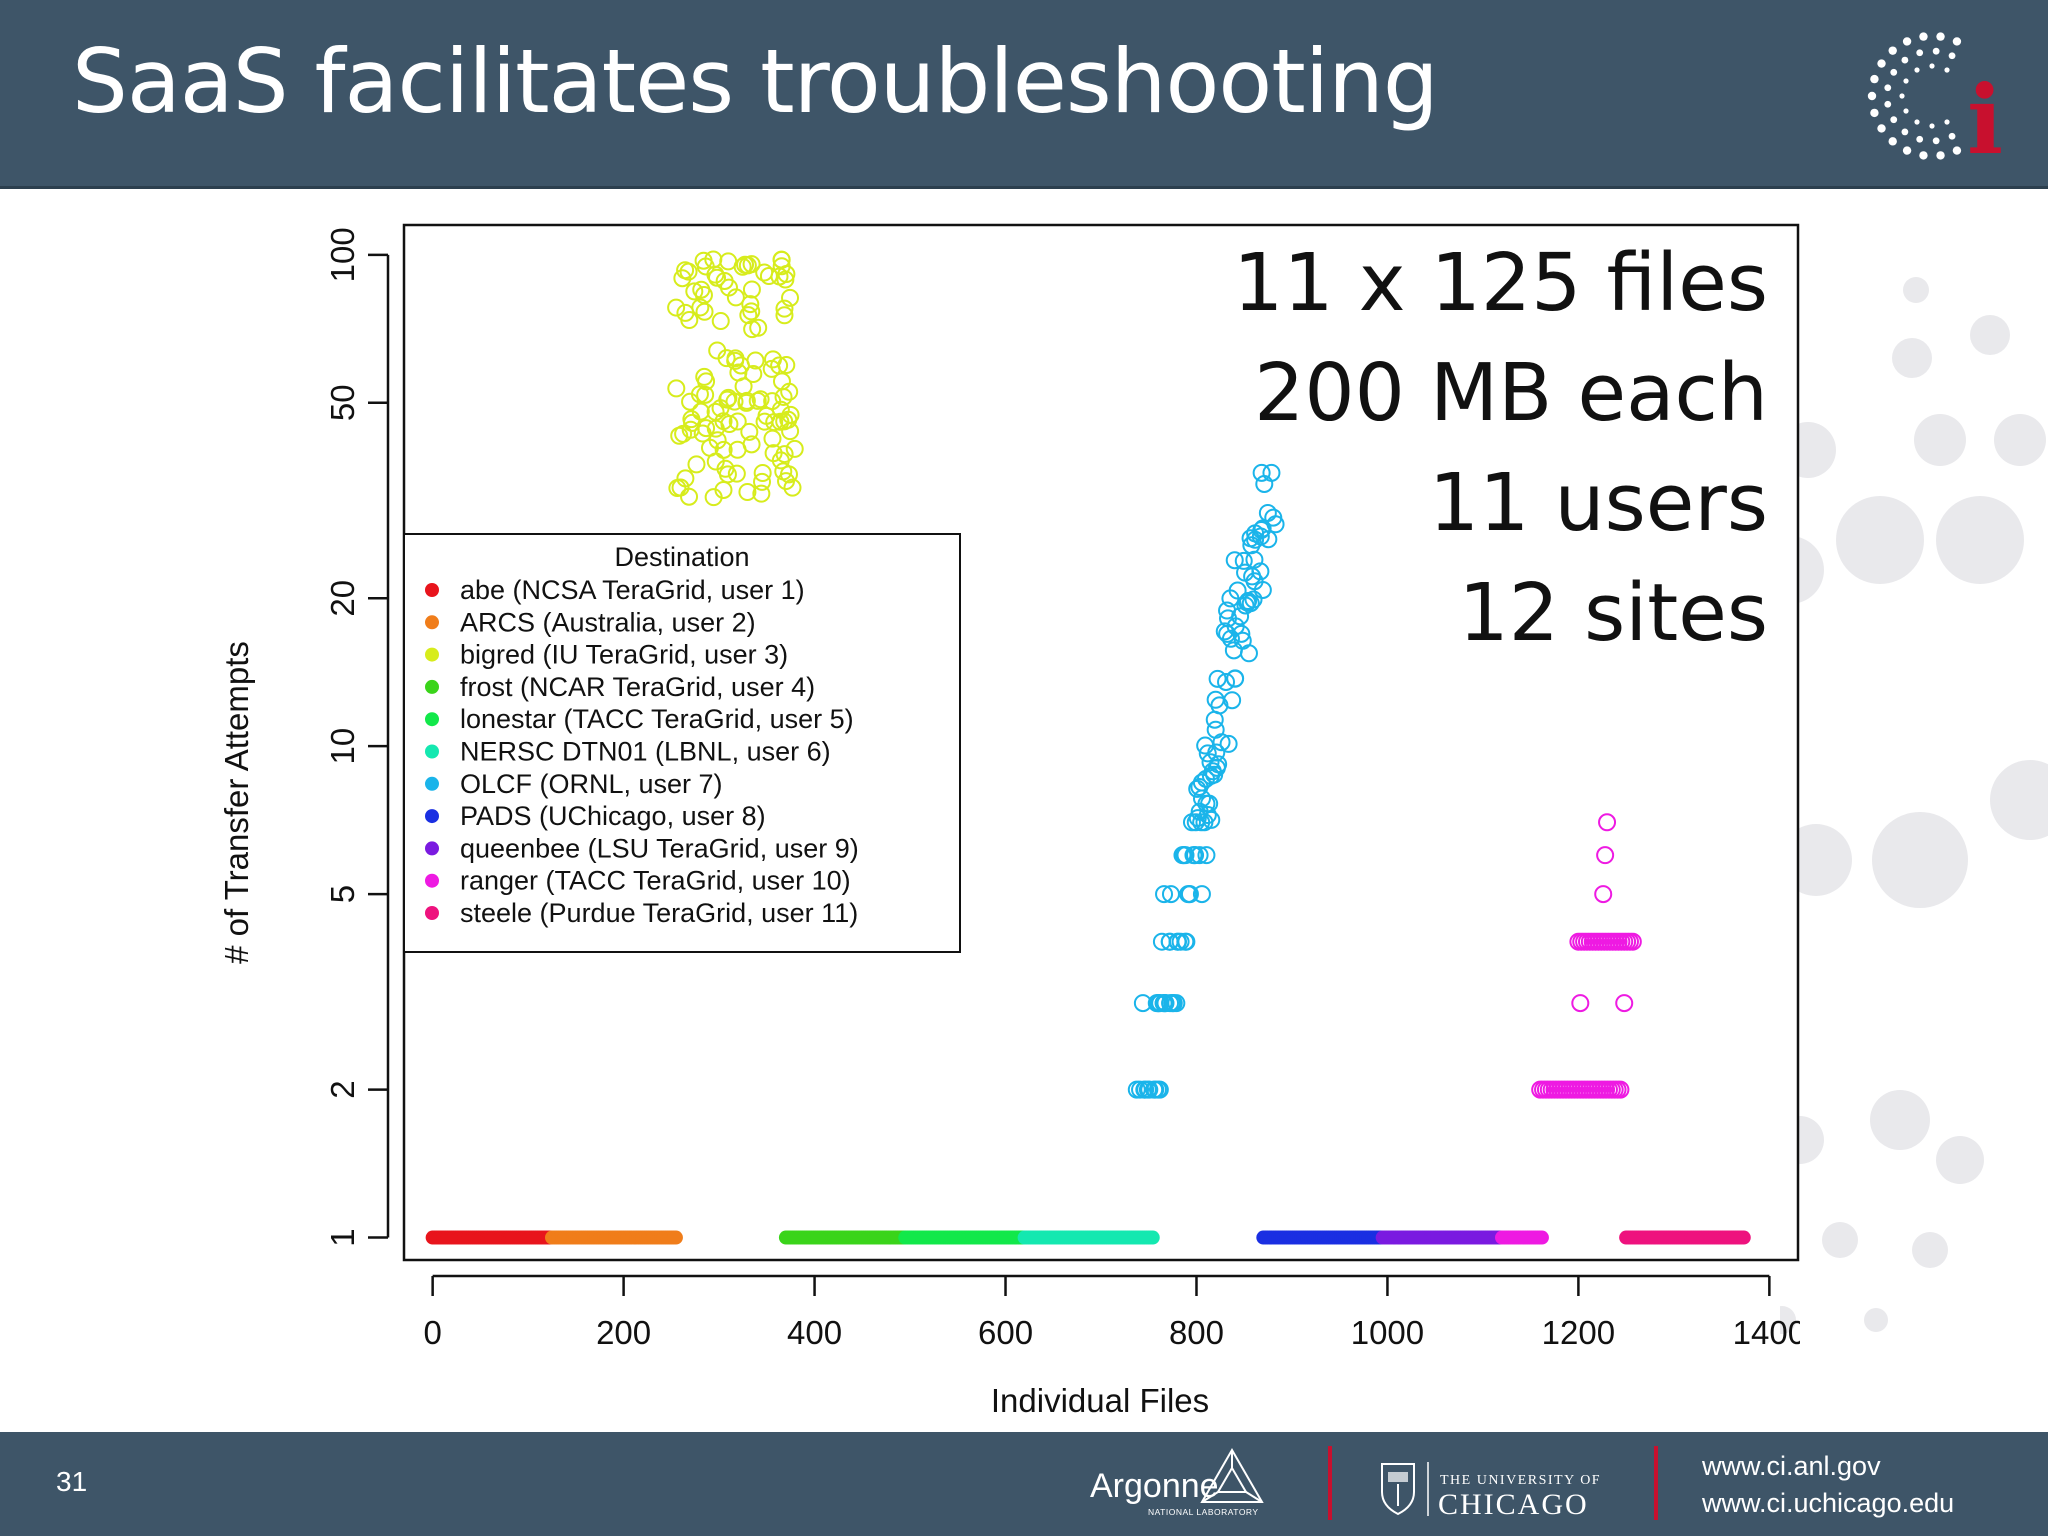 The width and height of the screenshot is (2048, 1536). What do you see at coordinates (1828, 1503) in the screenshot?
I see `footer-url-uchicago: www.ci.uchicago.edu` at bounding box center [1828, 1503].